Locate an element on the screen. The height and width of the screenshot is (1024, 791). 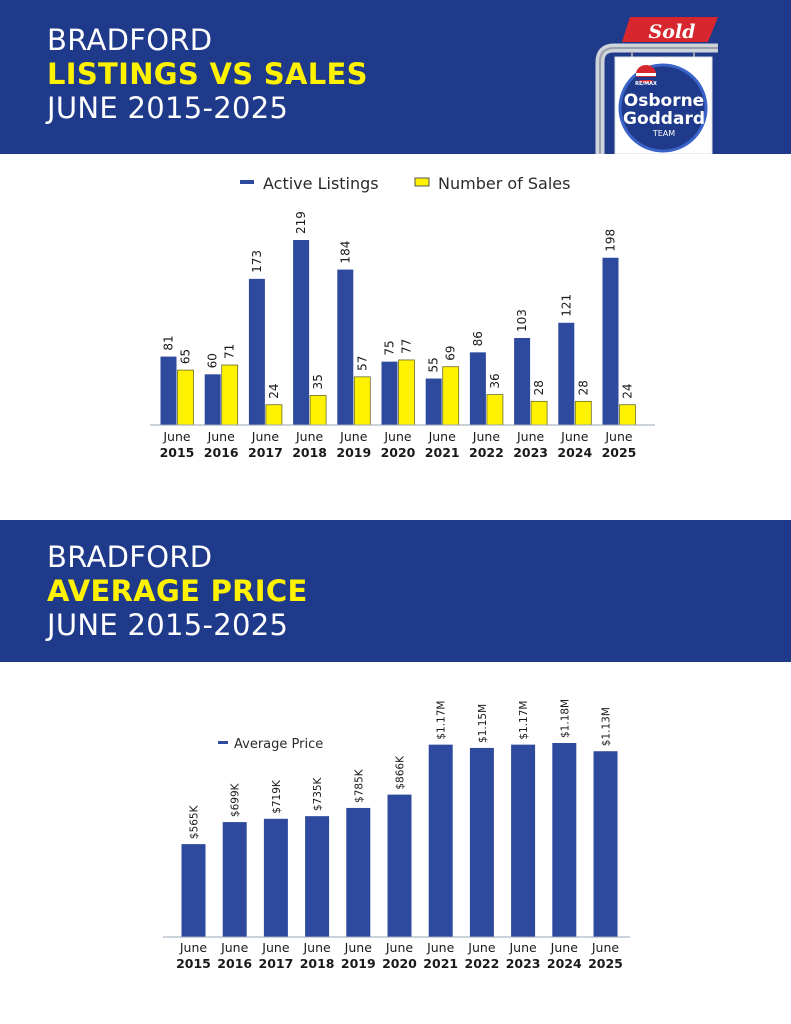
data-label-number-of-sales-2: 24 is located at coordinates (274, 390).